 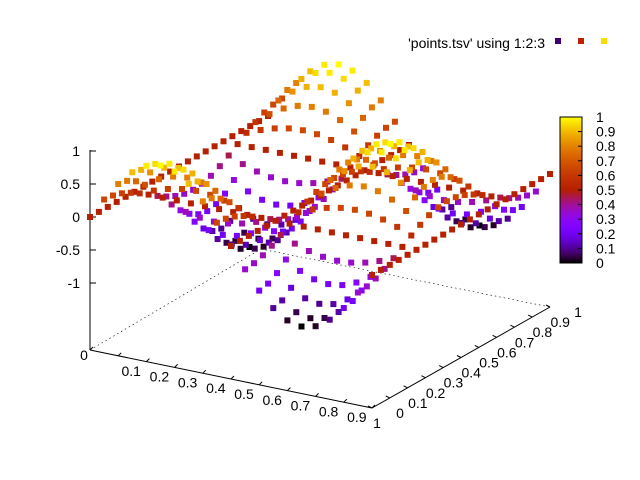 I want to click on z-tick-label: 0, so click(x=76, y=217).